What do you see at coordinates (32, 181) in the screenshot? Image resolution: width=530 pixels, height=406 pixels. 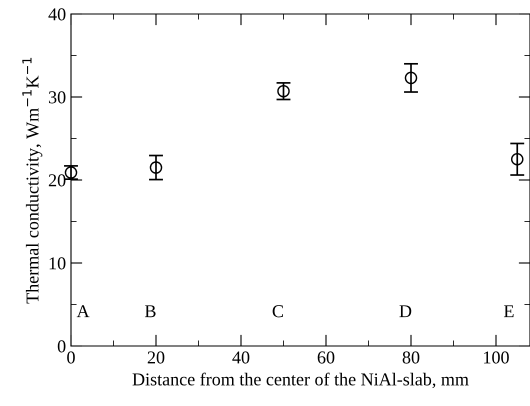 I see `y-axis-title: Thermal conductivity, Wm$^{−1}$K$^{−1}$` at bounding box center [32, 181].